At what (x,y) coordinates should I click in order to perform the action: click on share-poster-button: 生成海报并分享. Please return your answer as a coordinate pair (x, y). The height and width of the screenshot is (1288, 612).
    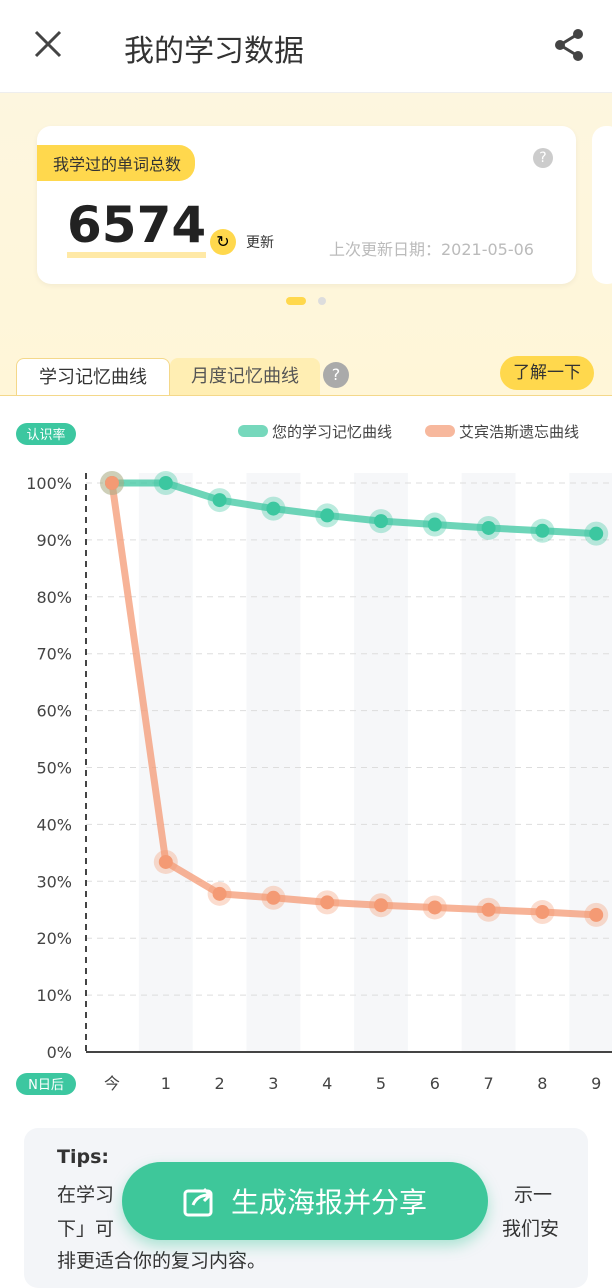
    Looking at the image, I should click on (305, 1201).